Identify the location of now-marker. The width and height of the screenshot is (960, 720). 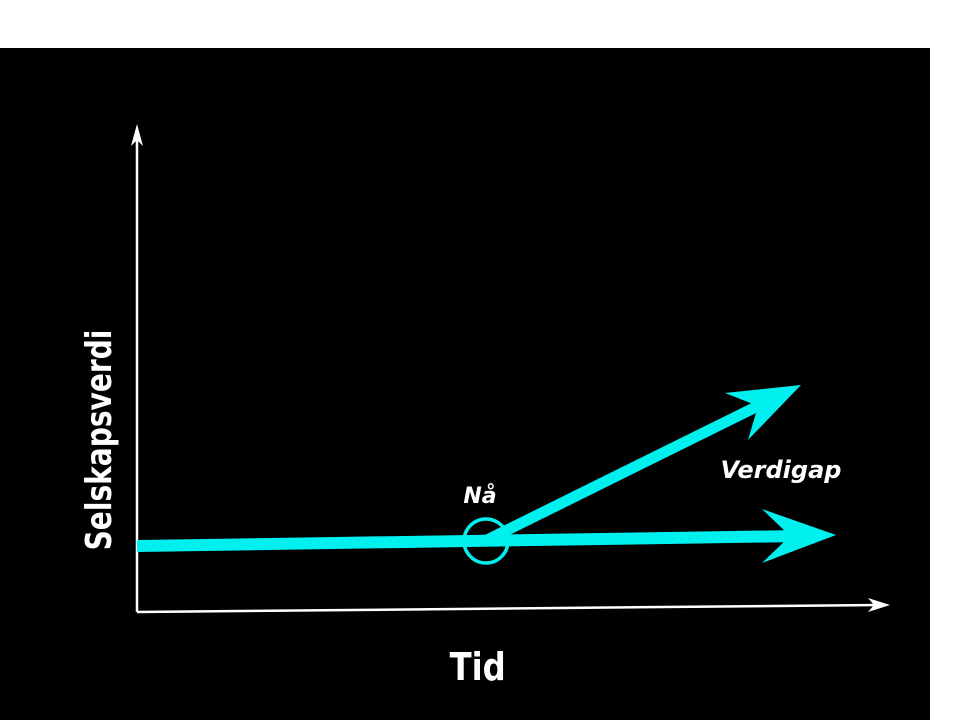
(486, 541).